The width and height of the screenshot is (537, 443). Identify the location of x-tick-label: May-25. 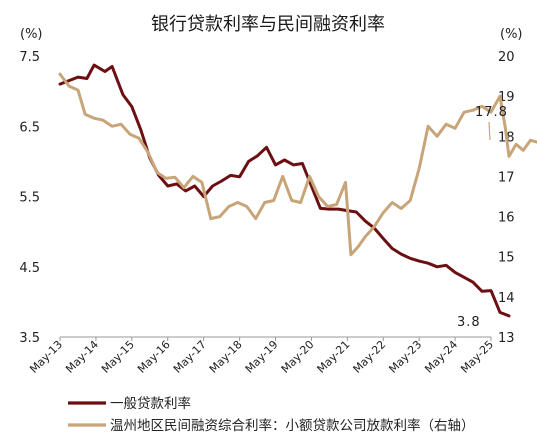
(477, 357).